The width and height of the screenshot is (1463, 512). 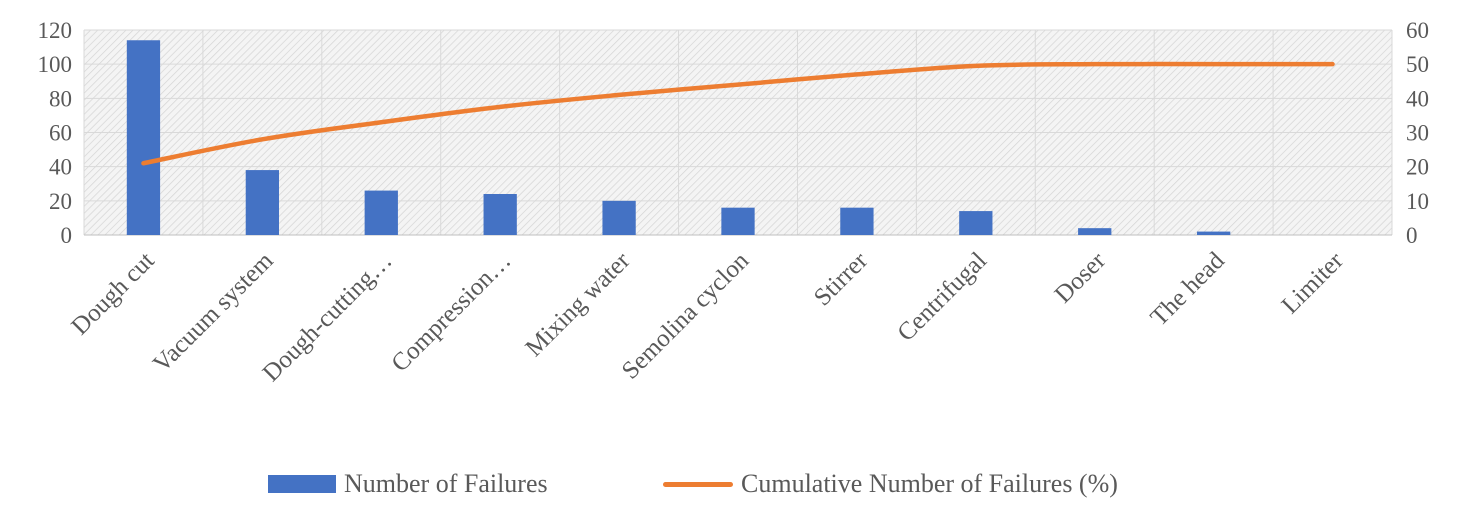 What do you see at coordinates (446, 483) in the screenshot?
I see `legend-bar-label: Number of Failures` at bounding box center [446, 483].